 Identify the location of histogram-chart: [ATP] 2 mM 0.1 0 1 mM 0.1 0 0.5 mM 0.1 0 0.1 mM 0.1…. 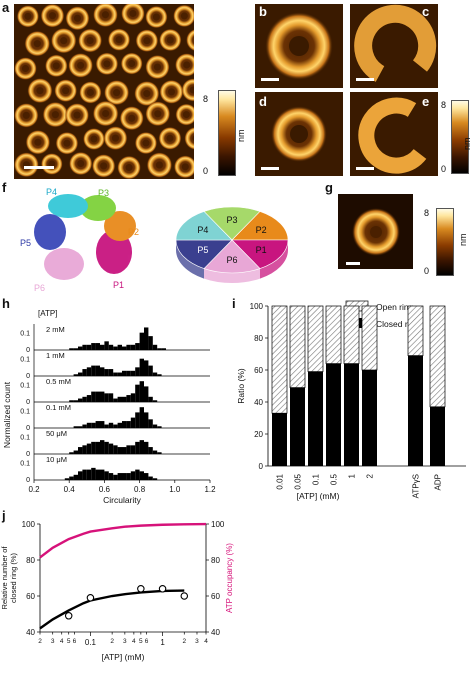
(109, 407).